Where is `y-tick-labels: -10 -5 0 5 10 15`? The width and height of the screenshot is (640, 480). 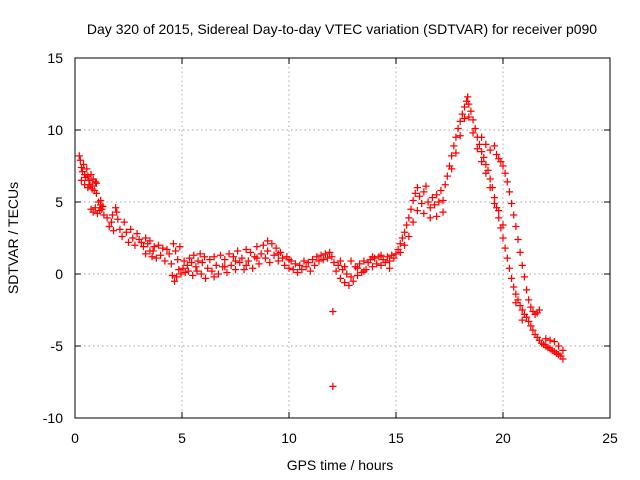 y-tick-labels: -10 -5 0 5 10 15 is located at coordinates (53, 238).